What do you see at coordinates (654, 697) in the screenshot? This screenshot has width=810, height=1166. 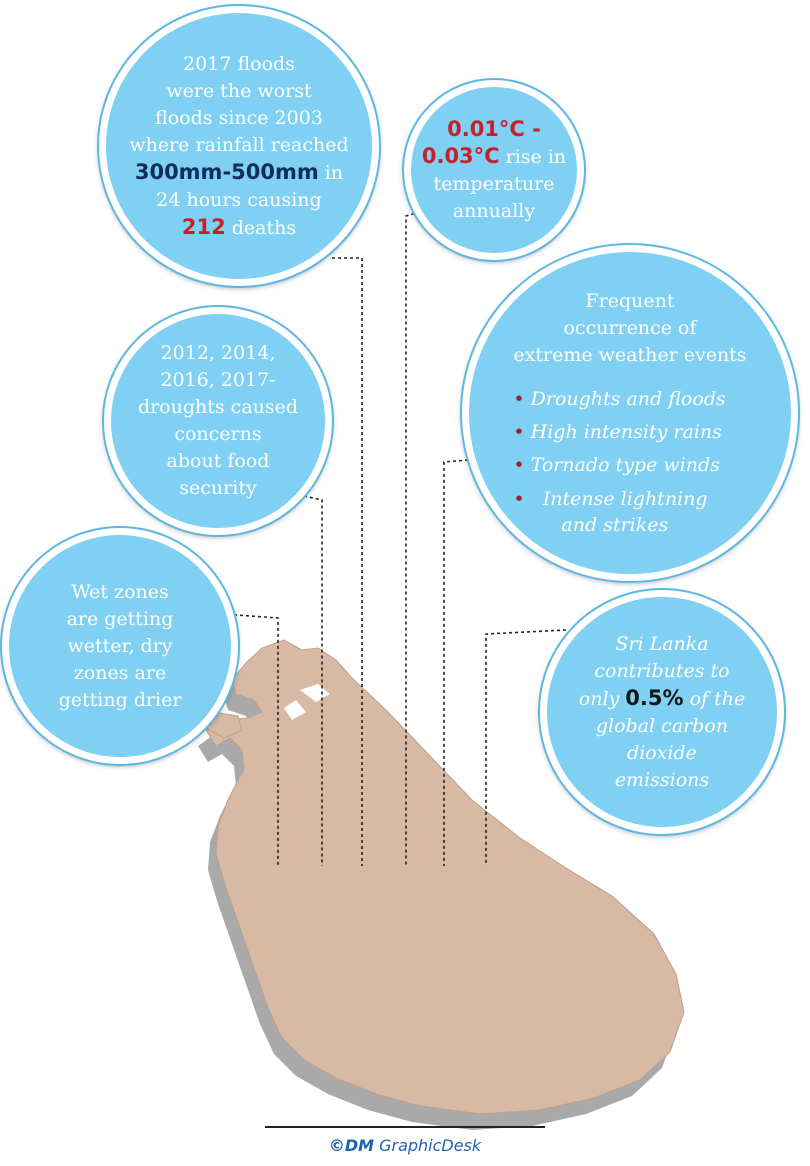 I see `carbon-percentage: 0.5%` at bounding box center [654, 697].